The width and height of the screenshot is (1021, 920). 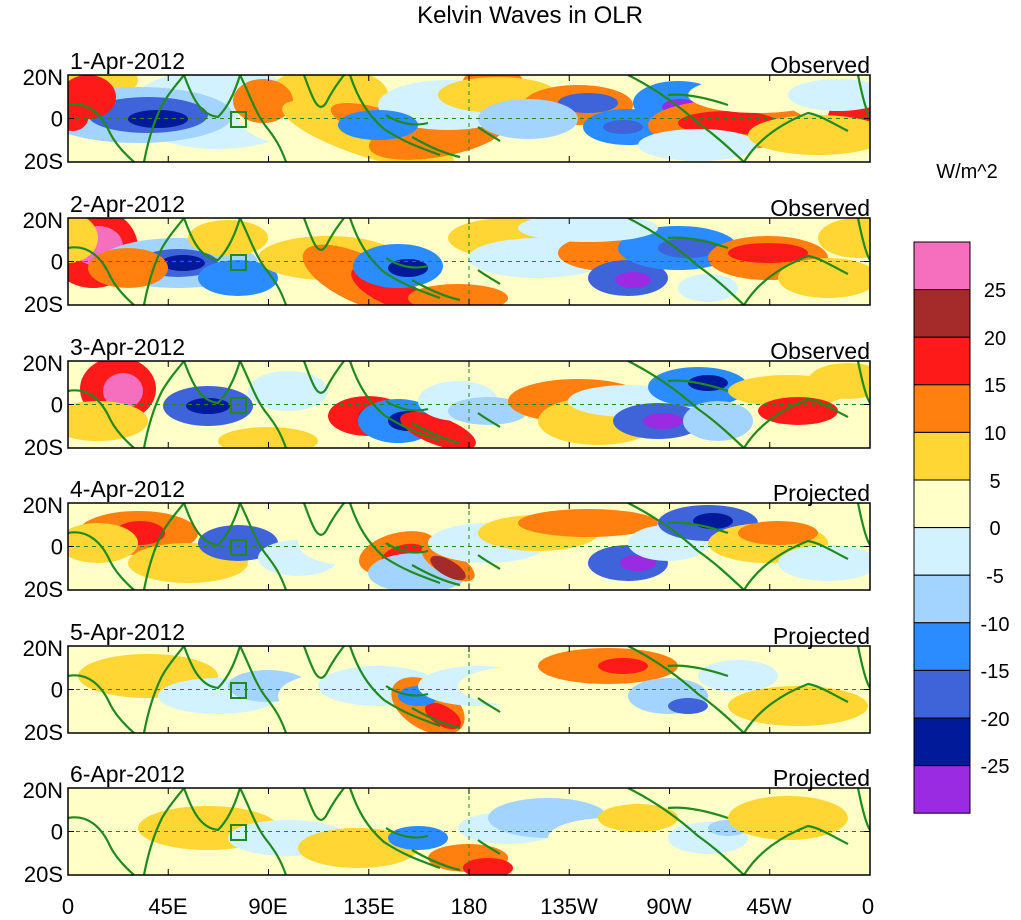 I want to click on map-panel: 5-Apr-2012 Projected 20N 0 20S, so click(x=447, y=682).